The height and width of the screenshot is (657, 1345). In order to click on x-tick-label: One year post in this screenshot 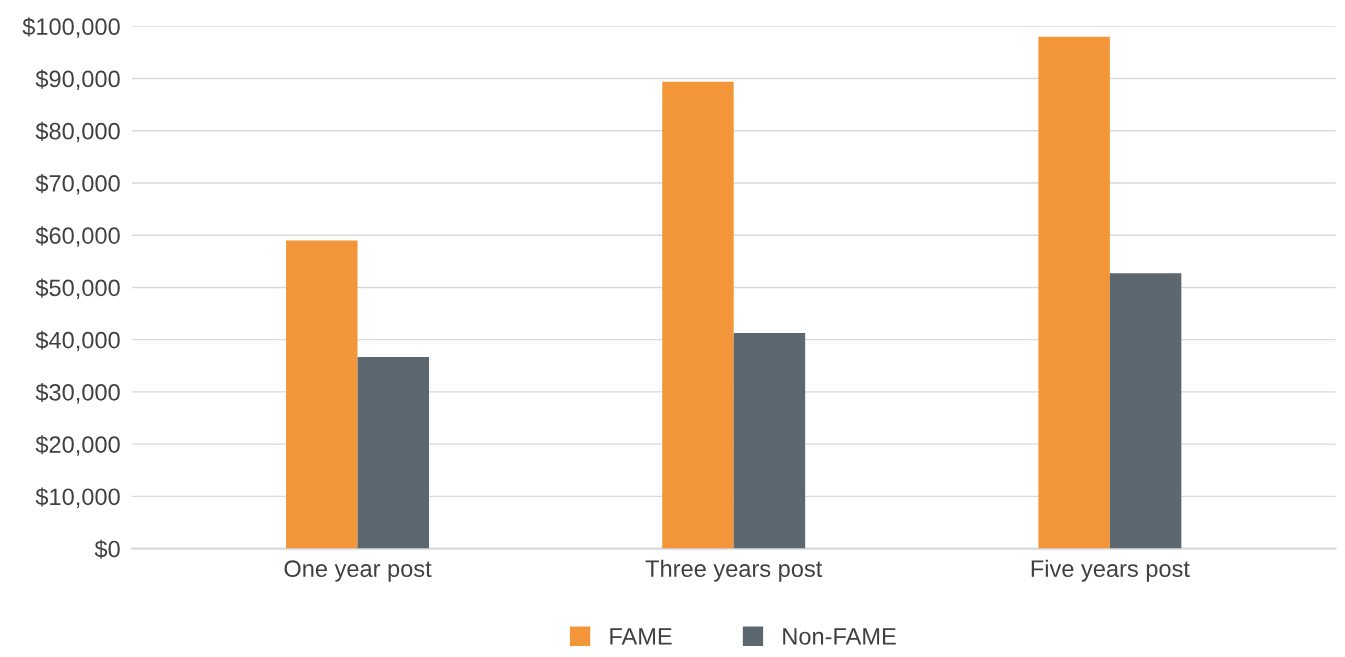, I will do `click(358, 571)`.